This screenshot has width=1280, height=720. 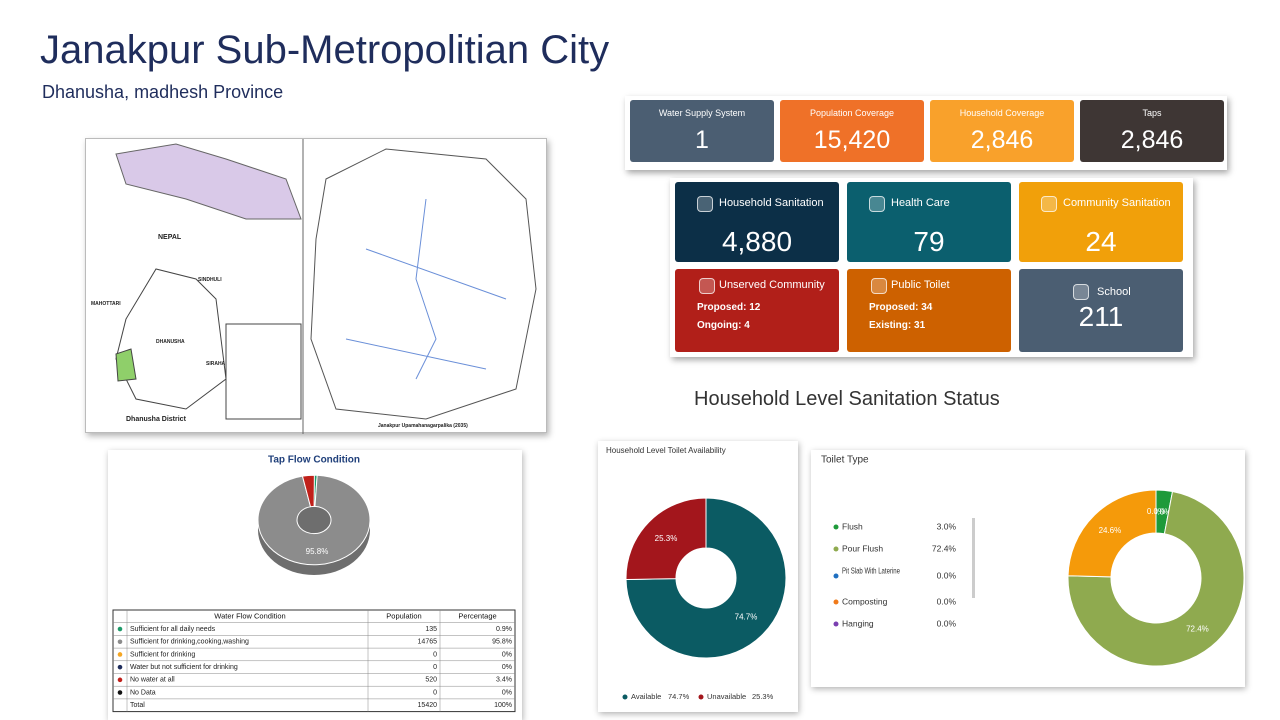 I want to click on stat-card: Water Supply System 1, so click(x=702, y=131).